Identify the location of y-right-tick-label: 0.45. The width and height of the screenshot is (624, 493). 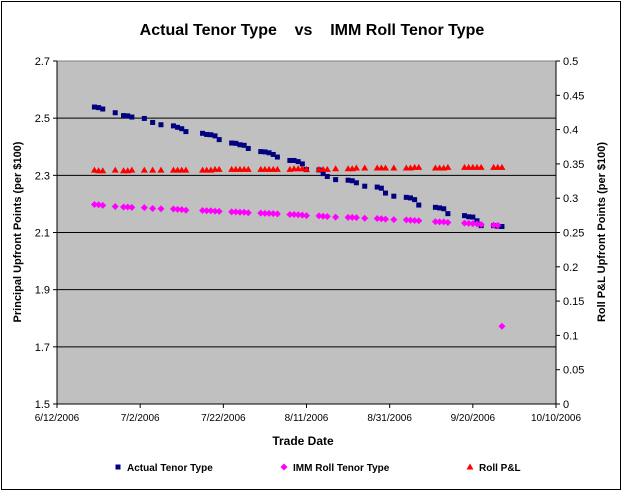
(573, 96).